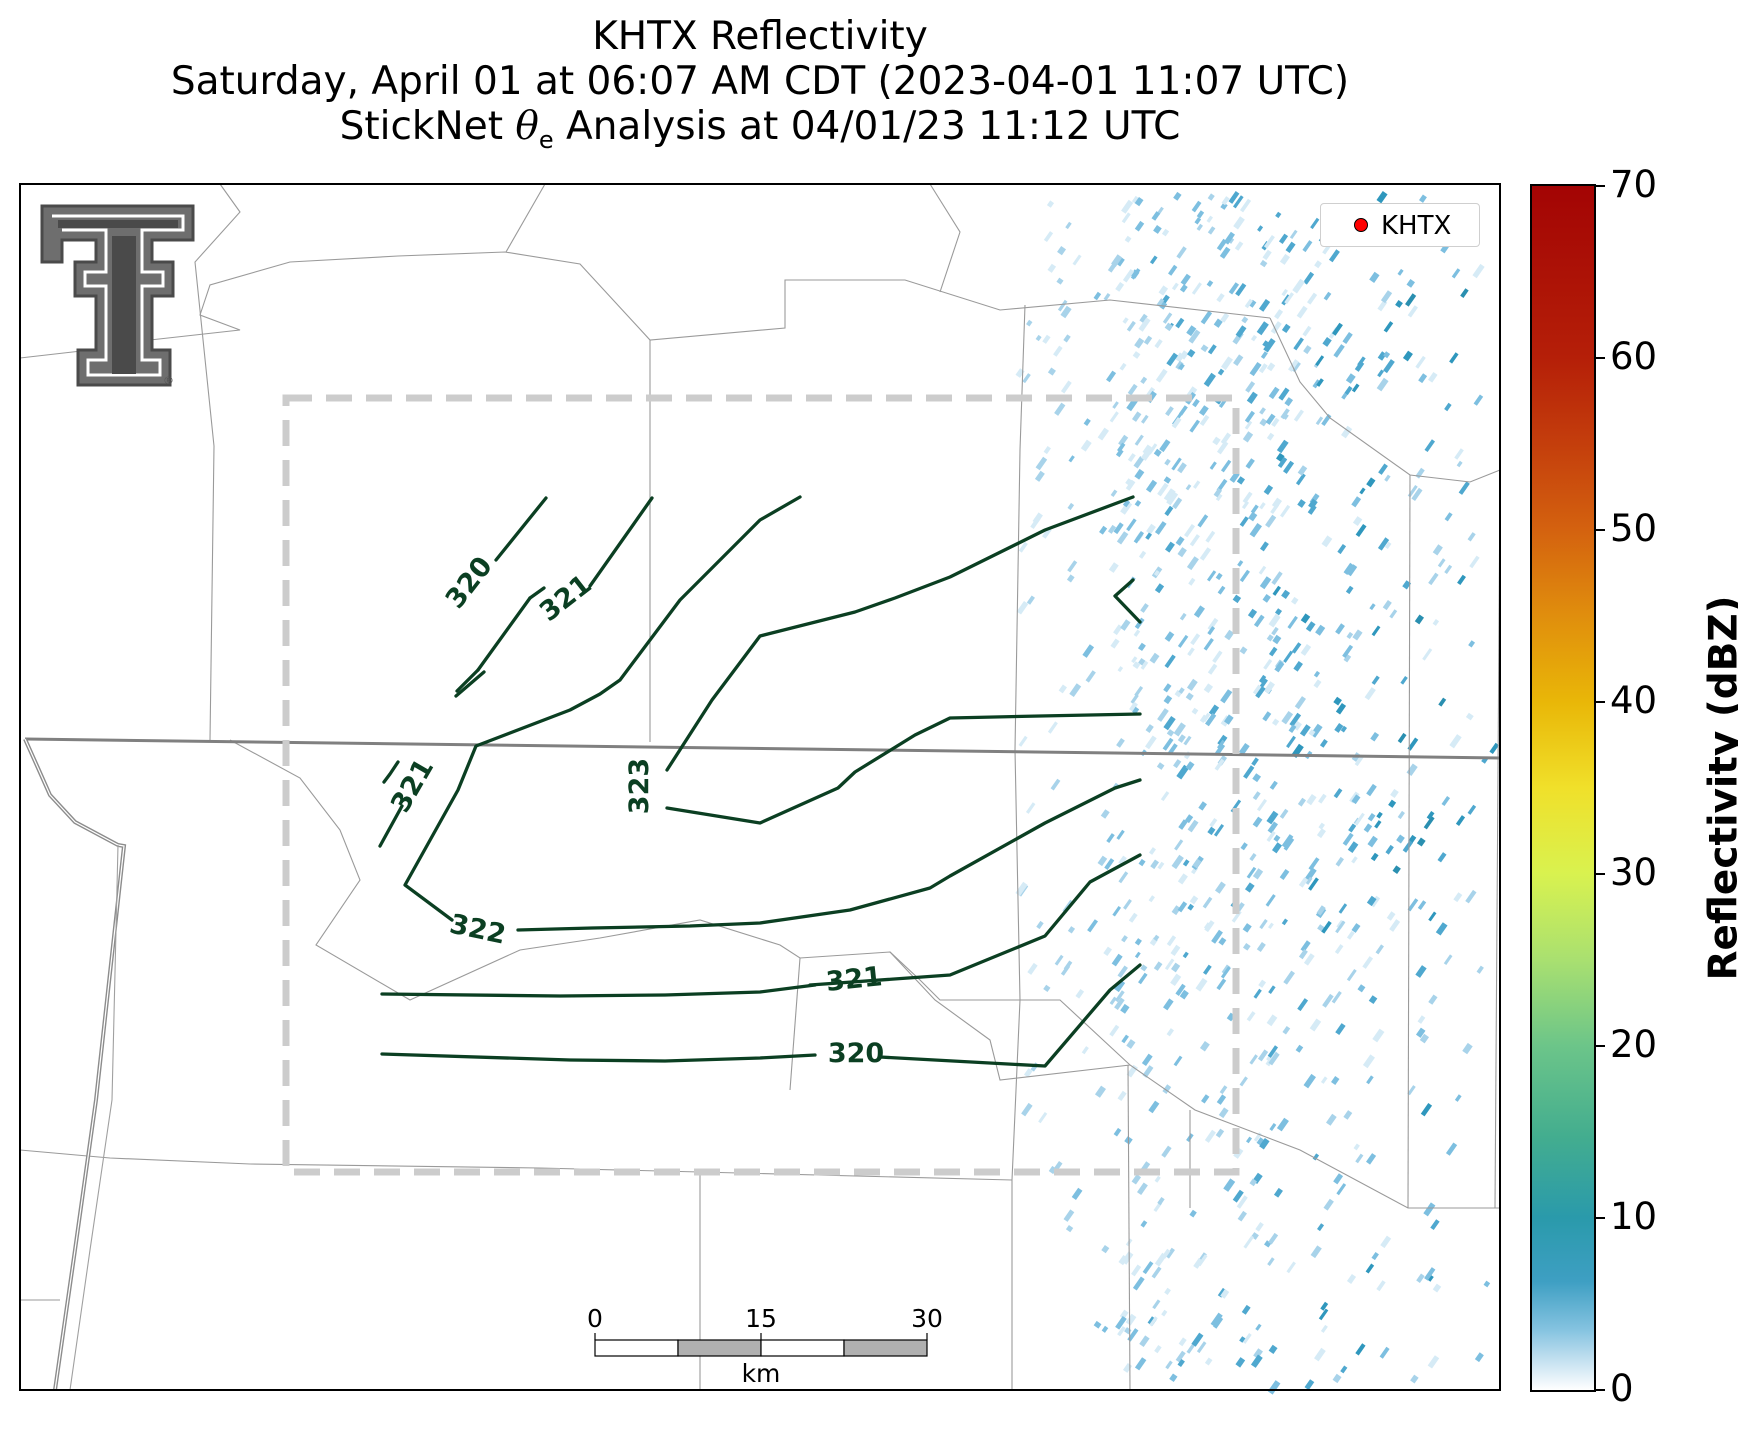  Describe the element at coordinates (1634, 1044) in the screenshot. I see `colorbar-tick-label: 20` at that location.